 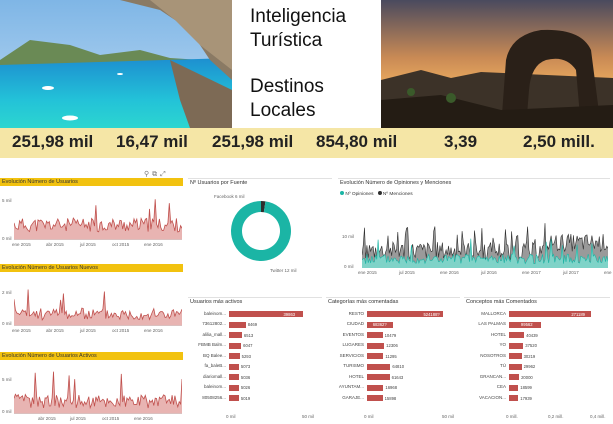 What do you see at coordinates (449, 272) in the screenshot?
I see `opinions-x-tick: ene 2016` at bounding box center [449, 272].